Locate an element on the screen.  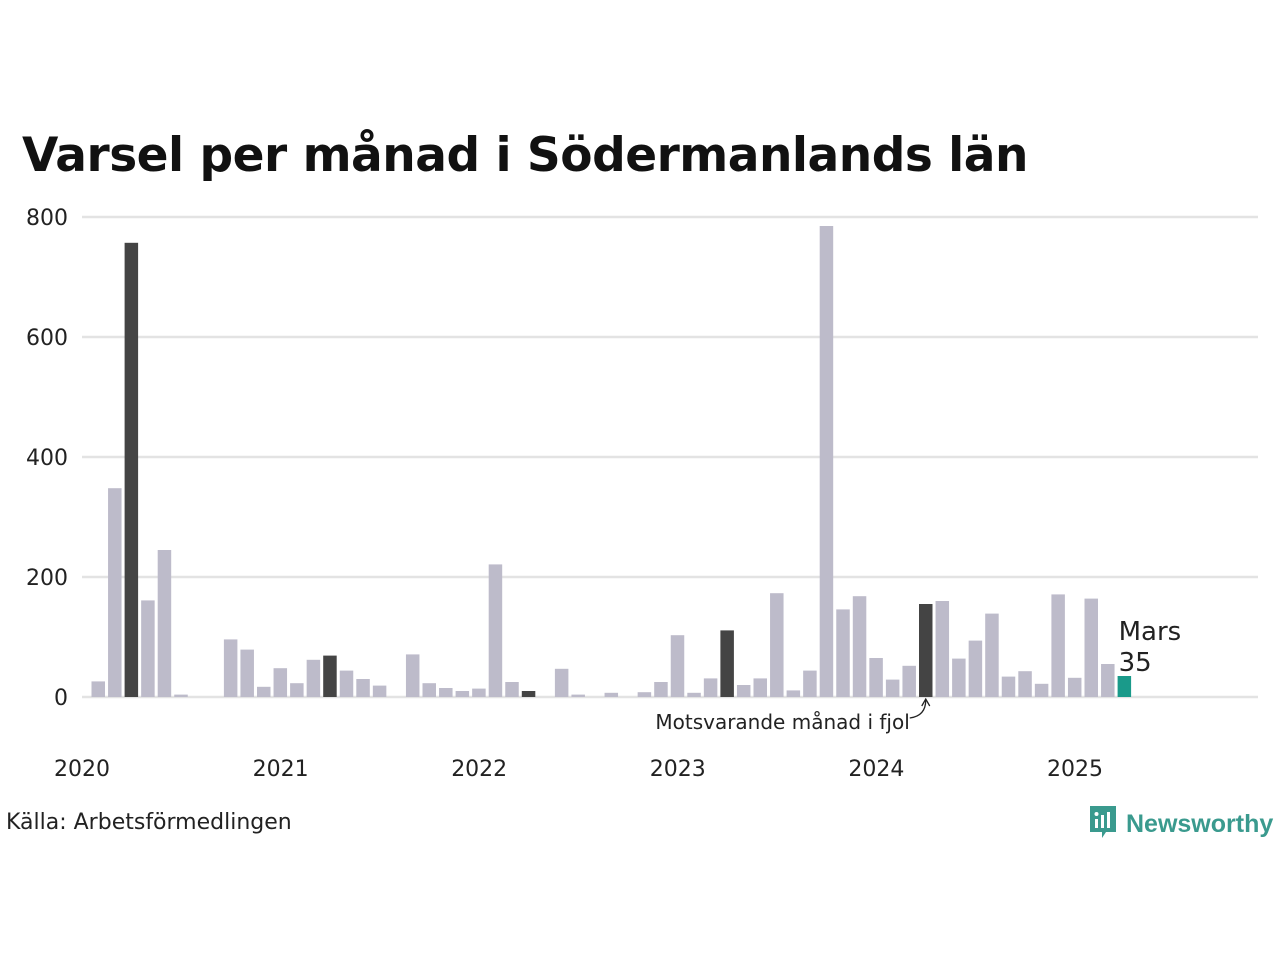
x-tick-label: 2024 is located at coordinates (876, 769).